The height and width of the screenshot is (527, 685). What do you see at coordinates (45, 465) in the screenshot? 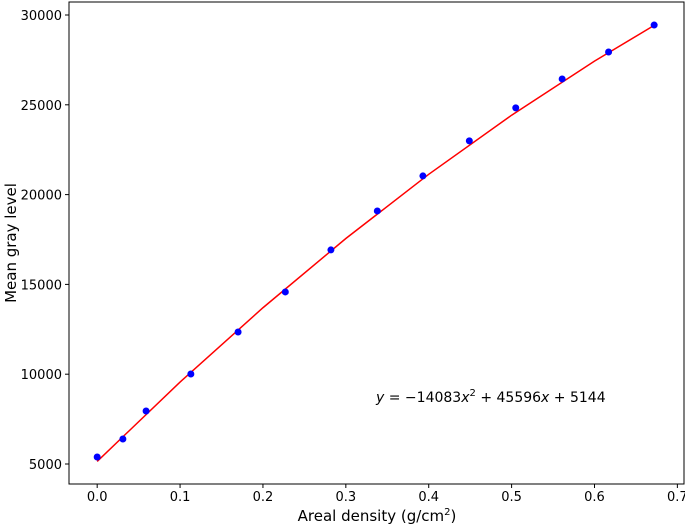
I see `y-tick-label: 5000` at bounding box center [45, 465].